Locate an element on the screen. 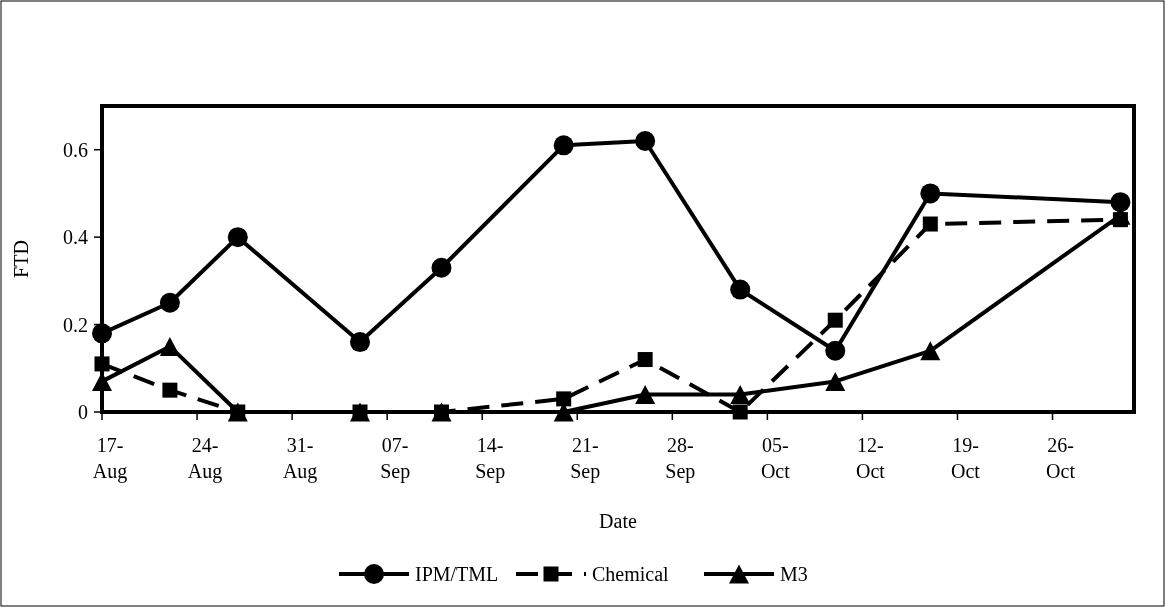 This screenshot has height=607, width=1165. x-tick-label: 05-Oct is located at coordinates (775, 458).